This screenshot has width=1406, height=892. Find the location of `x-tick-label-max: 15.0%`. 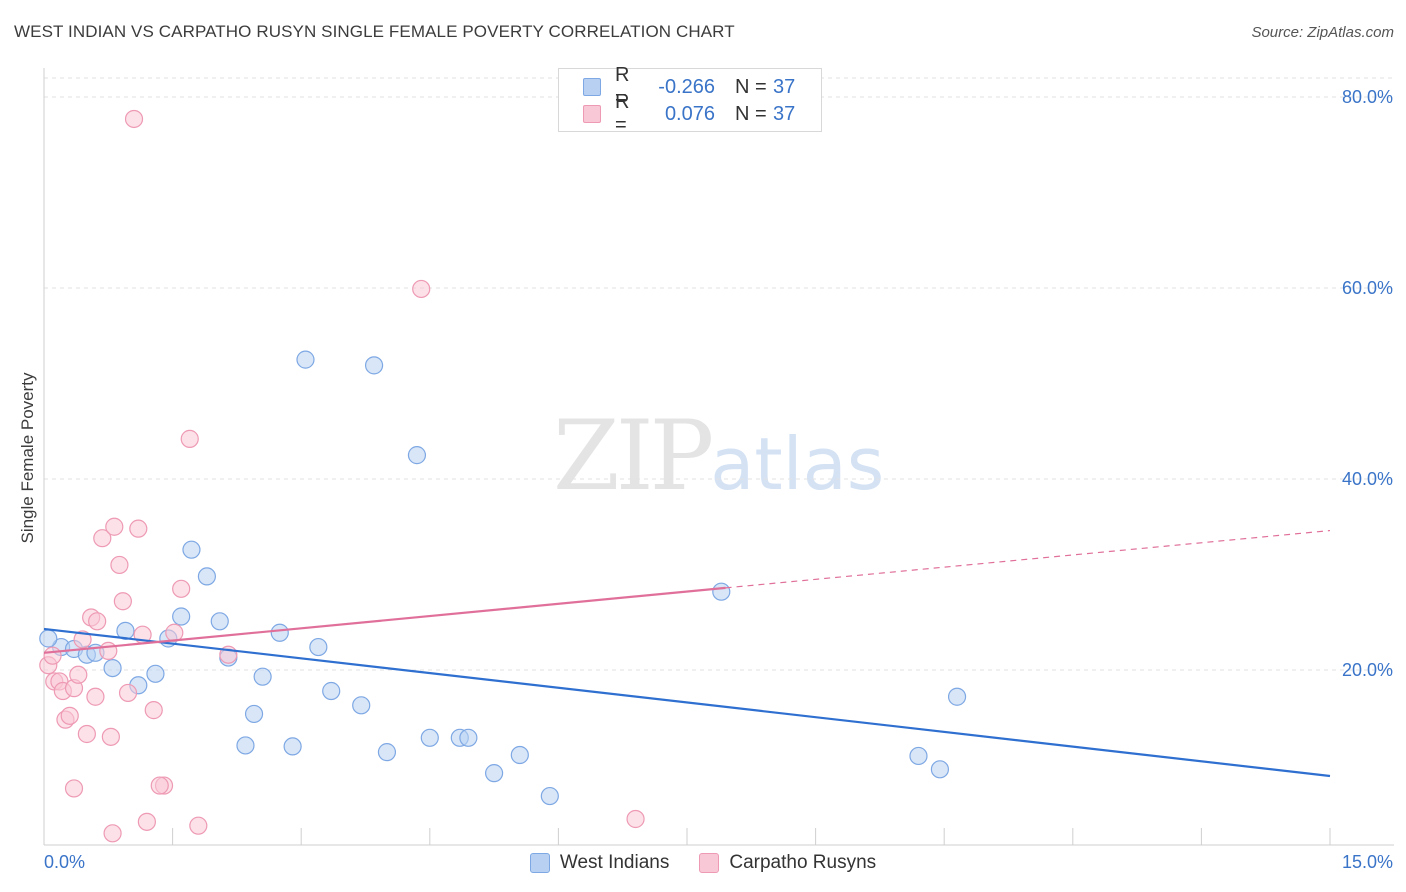

x-tick-label-max: 15.0% is located at coordinates (1367, 862).